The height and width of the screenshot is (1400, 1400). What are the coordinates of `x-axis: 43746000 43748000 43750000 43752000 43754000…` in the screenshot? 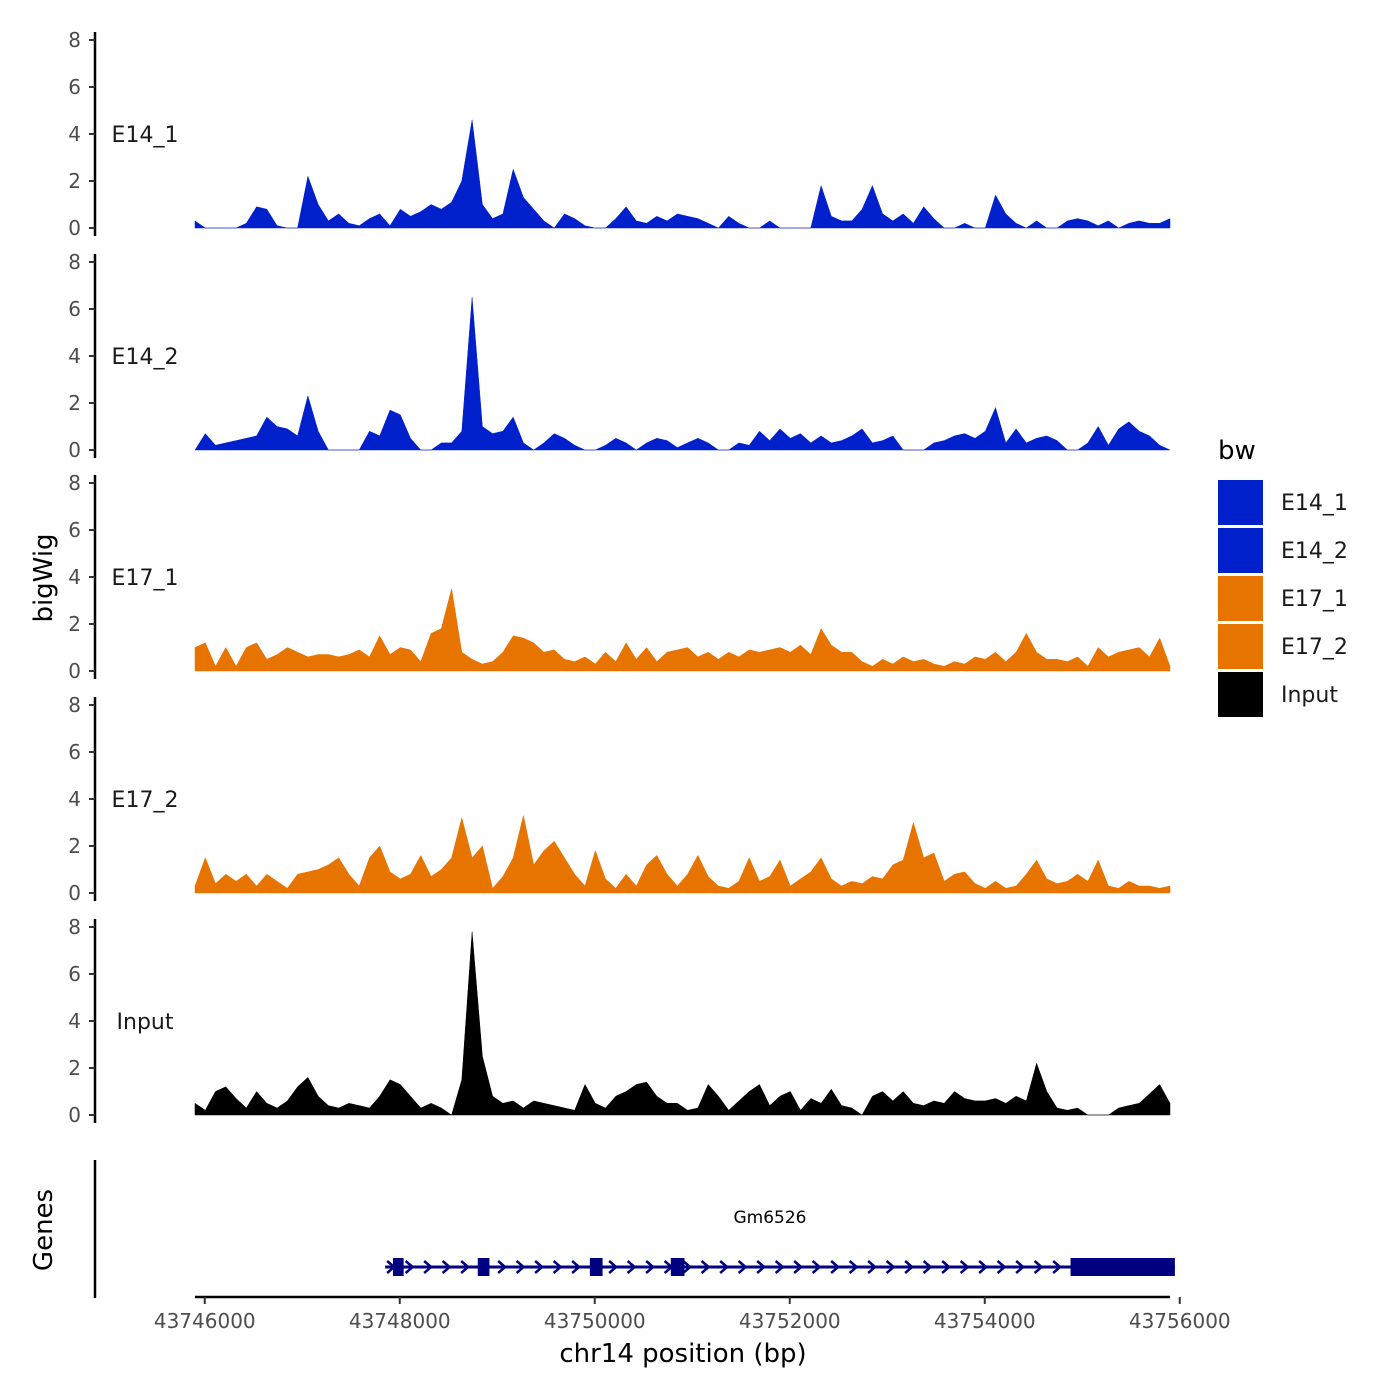 It's located at (692, 1314).